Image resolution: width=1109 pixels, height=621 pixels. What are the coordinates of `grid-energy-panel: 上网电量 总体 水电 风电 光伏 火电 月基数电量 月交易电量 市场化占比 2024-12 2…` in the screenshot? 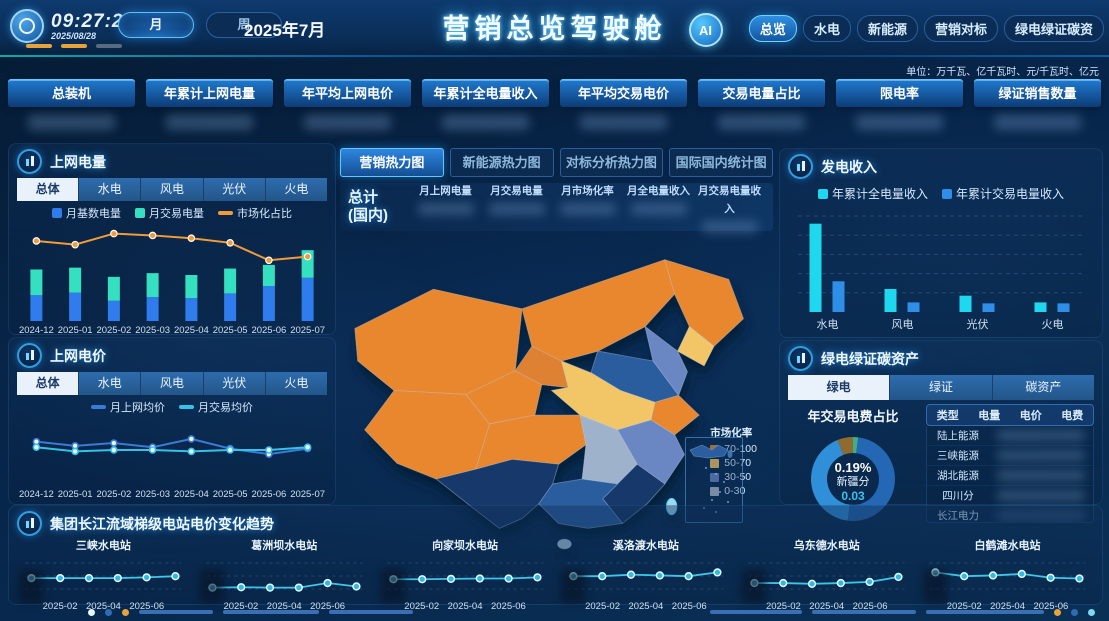 It's located at (172, 239).